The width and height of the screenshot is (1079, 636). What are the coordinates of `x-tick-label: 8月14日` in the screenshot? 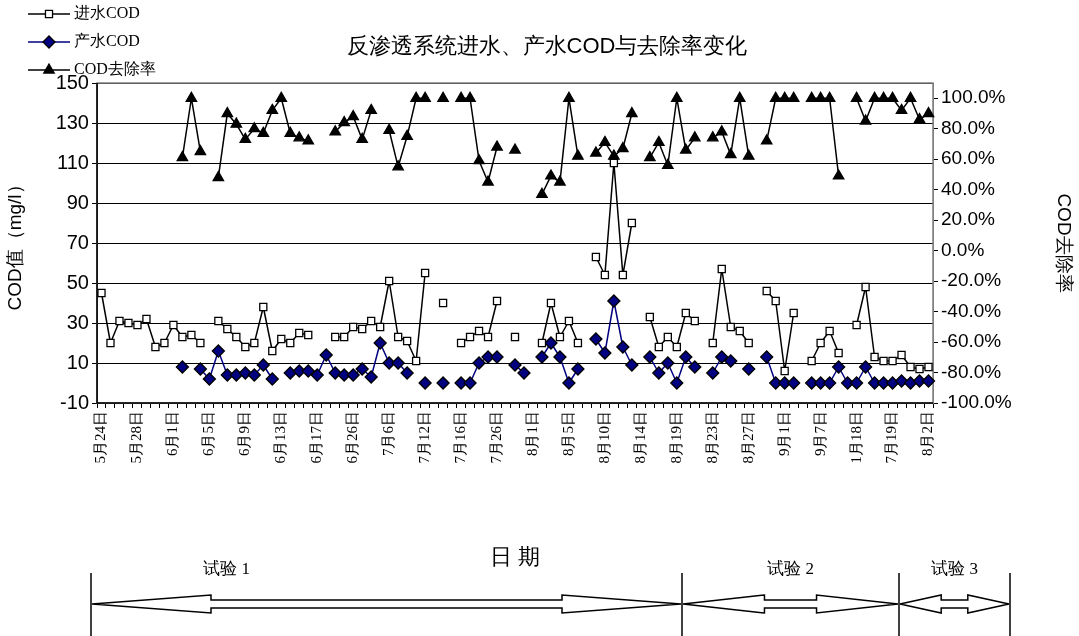 It's located at (639, 437).